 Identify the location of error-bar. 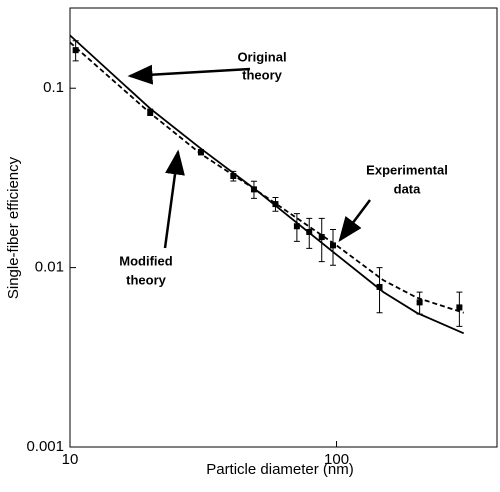
(379, 290).